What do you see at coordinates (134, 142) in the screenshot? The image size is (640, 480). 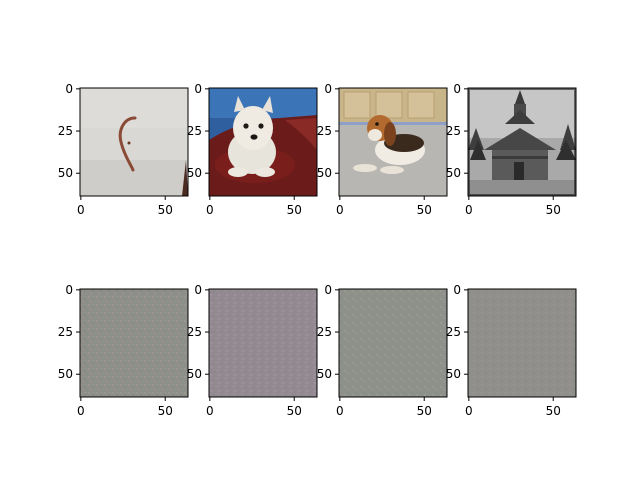 I see `worm-photo` at bounding box center [134, 142].